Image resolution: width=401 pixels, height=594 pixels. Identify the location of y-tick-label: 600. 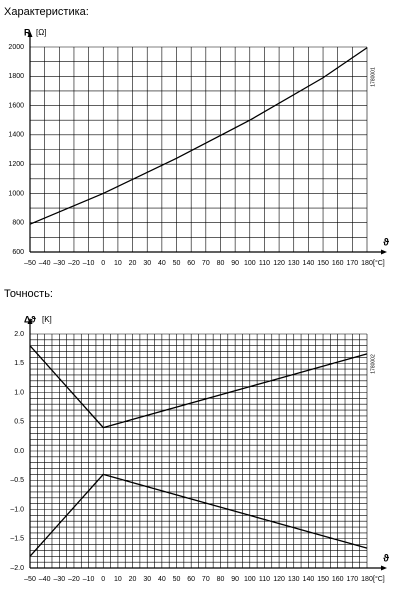
(18, 252).